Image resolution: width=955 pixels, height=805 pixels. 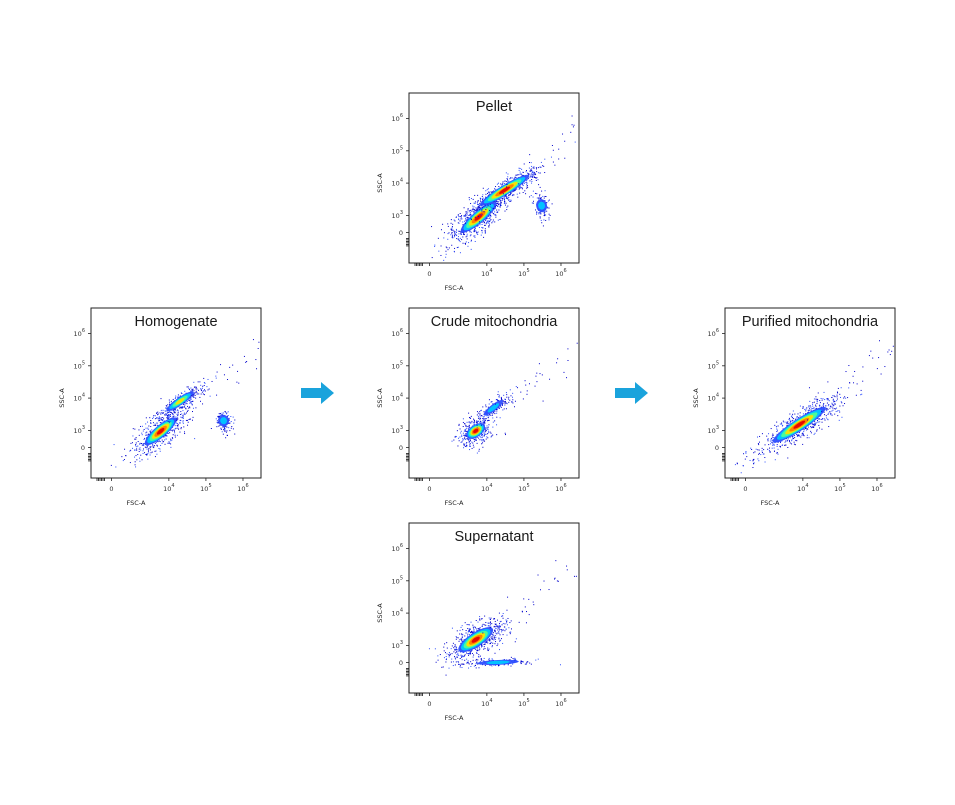 What do you see at coordinates (79, 430) in the screenshot?
I see `y-tick-label: 103` at bounding box center [79, 430].